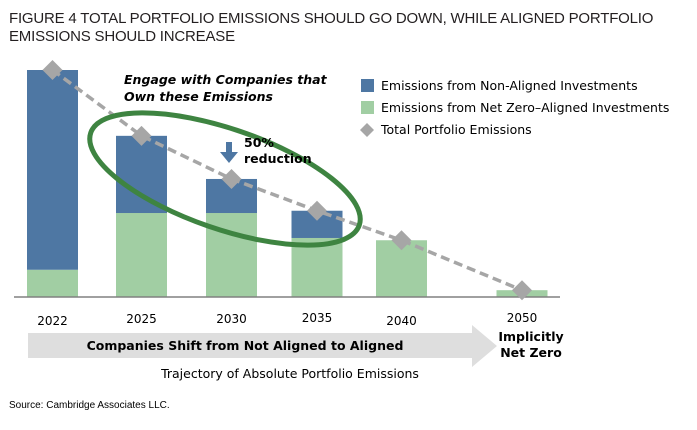 The width and height of the screenshot is (697, 430). Describe the element at coordinates (522, 290) in the screenshot. I see `total-marker-2050` at that location.